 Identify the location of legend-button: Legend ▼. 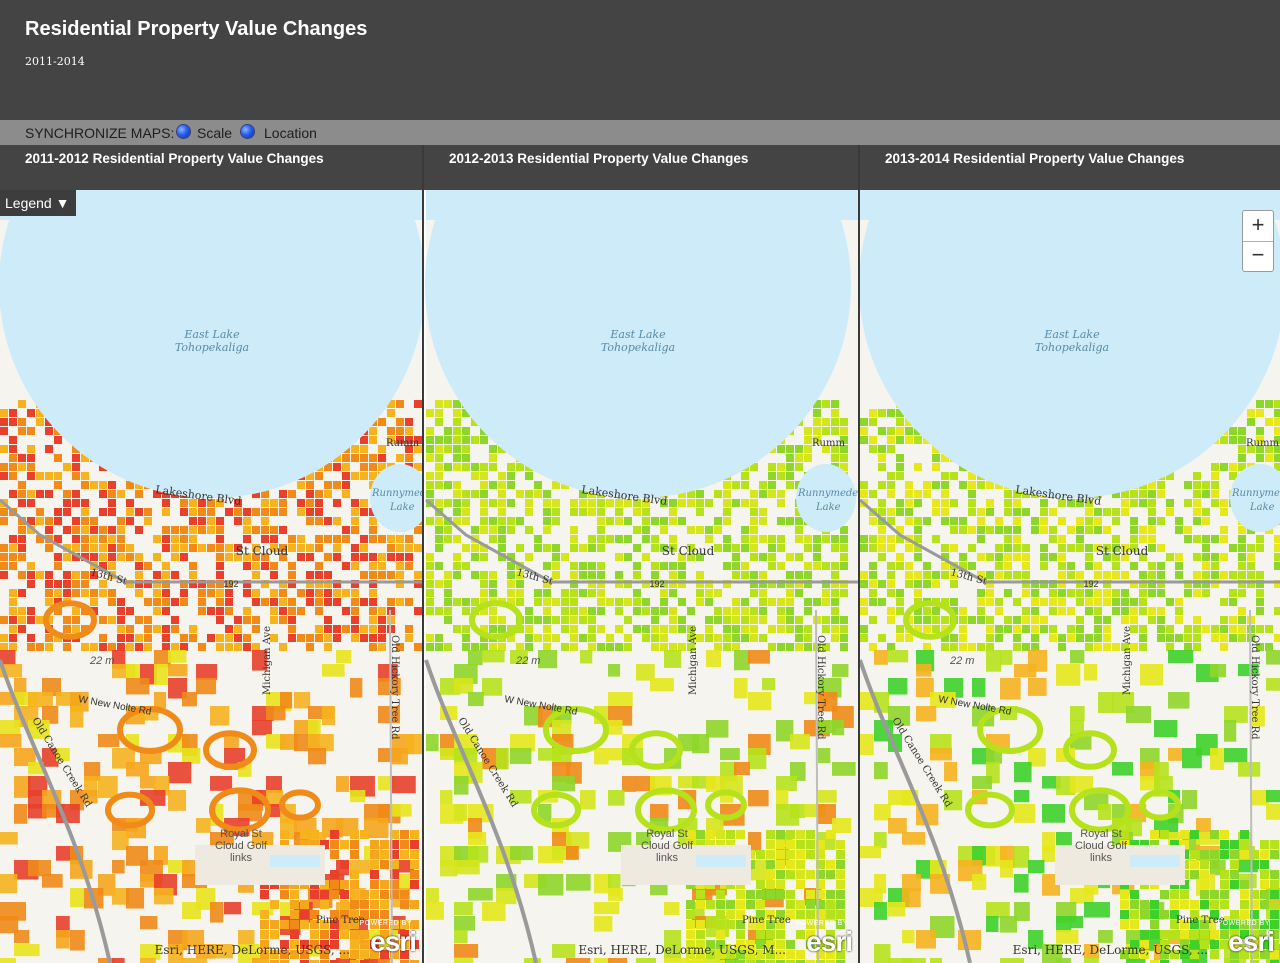
(38, 203).